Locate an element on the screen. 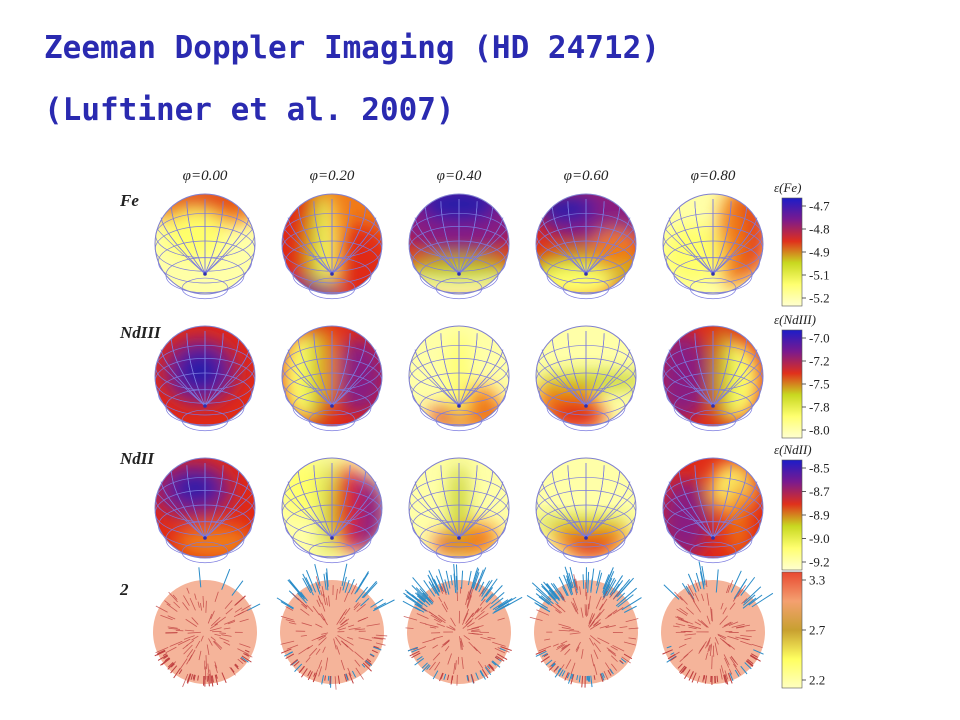 This screenshot has height=720, width=960. colorbar: ε(Fe) -4.7 -4.8 -4.9 -5.1 -5.2 is located at coordinates (802, 243).